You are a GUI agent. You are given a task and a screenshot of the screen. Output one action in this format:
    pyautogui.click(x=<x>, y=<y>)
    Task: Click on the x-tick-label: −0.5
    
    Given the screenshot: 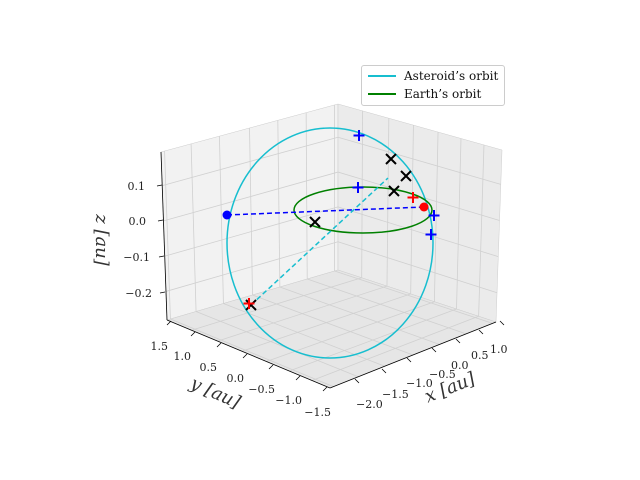 What is the action you would take?
    pyautogui.click(x=442, y=374)
    